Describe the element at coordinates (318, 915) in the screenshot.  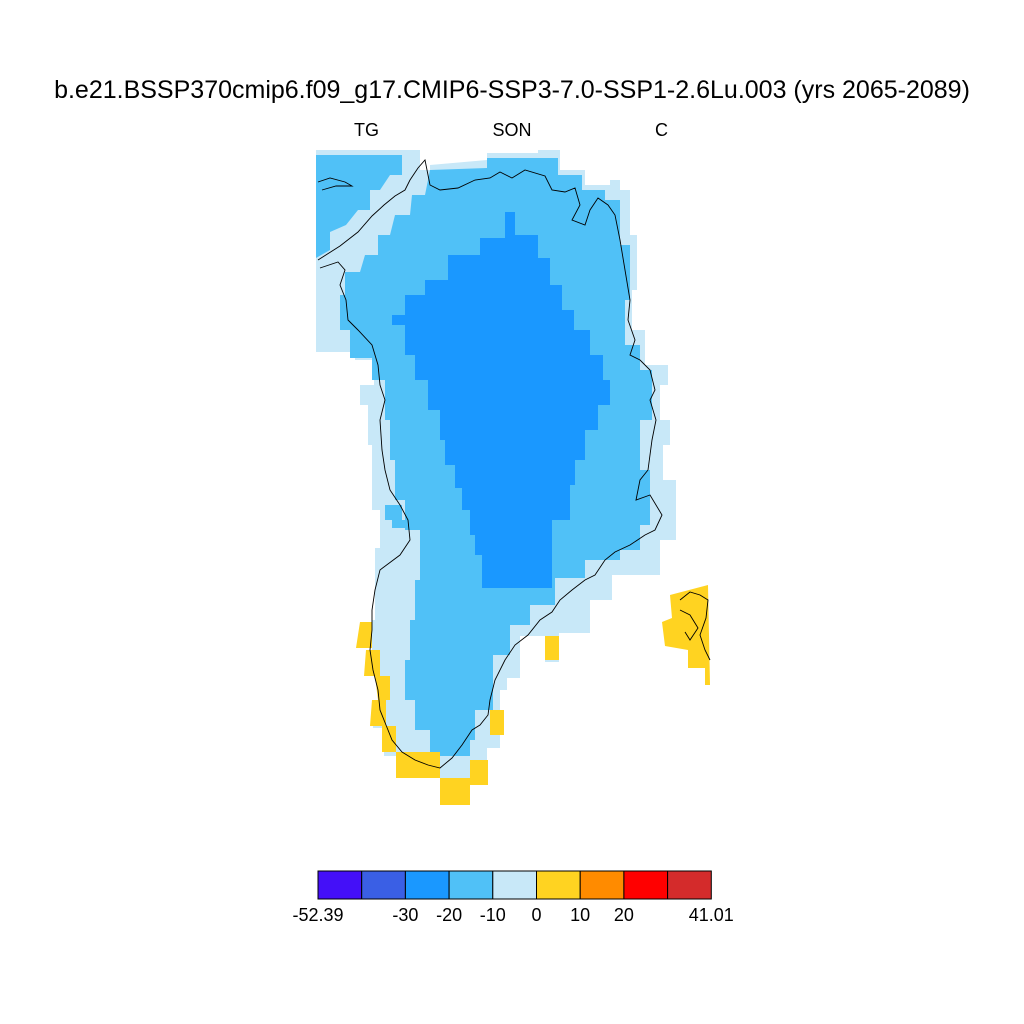
I see `colorbar-label: -52.39` at that location.